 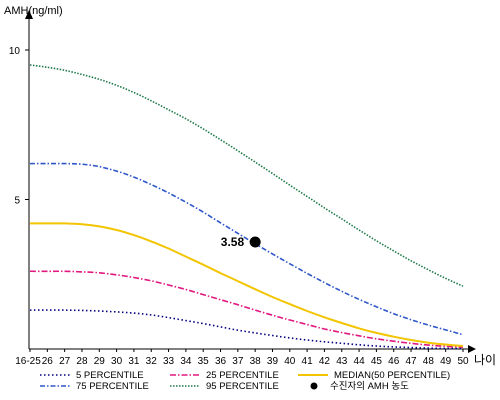 I want to click on x-tick-label: 38, so click(x=256, y=361).